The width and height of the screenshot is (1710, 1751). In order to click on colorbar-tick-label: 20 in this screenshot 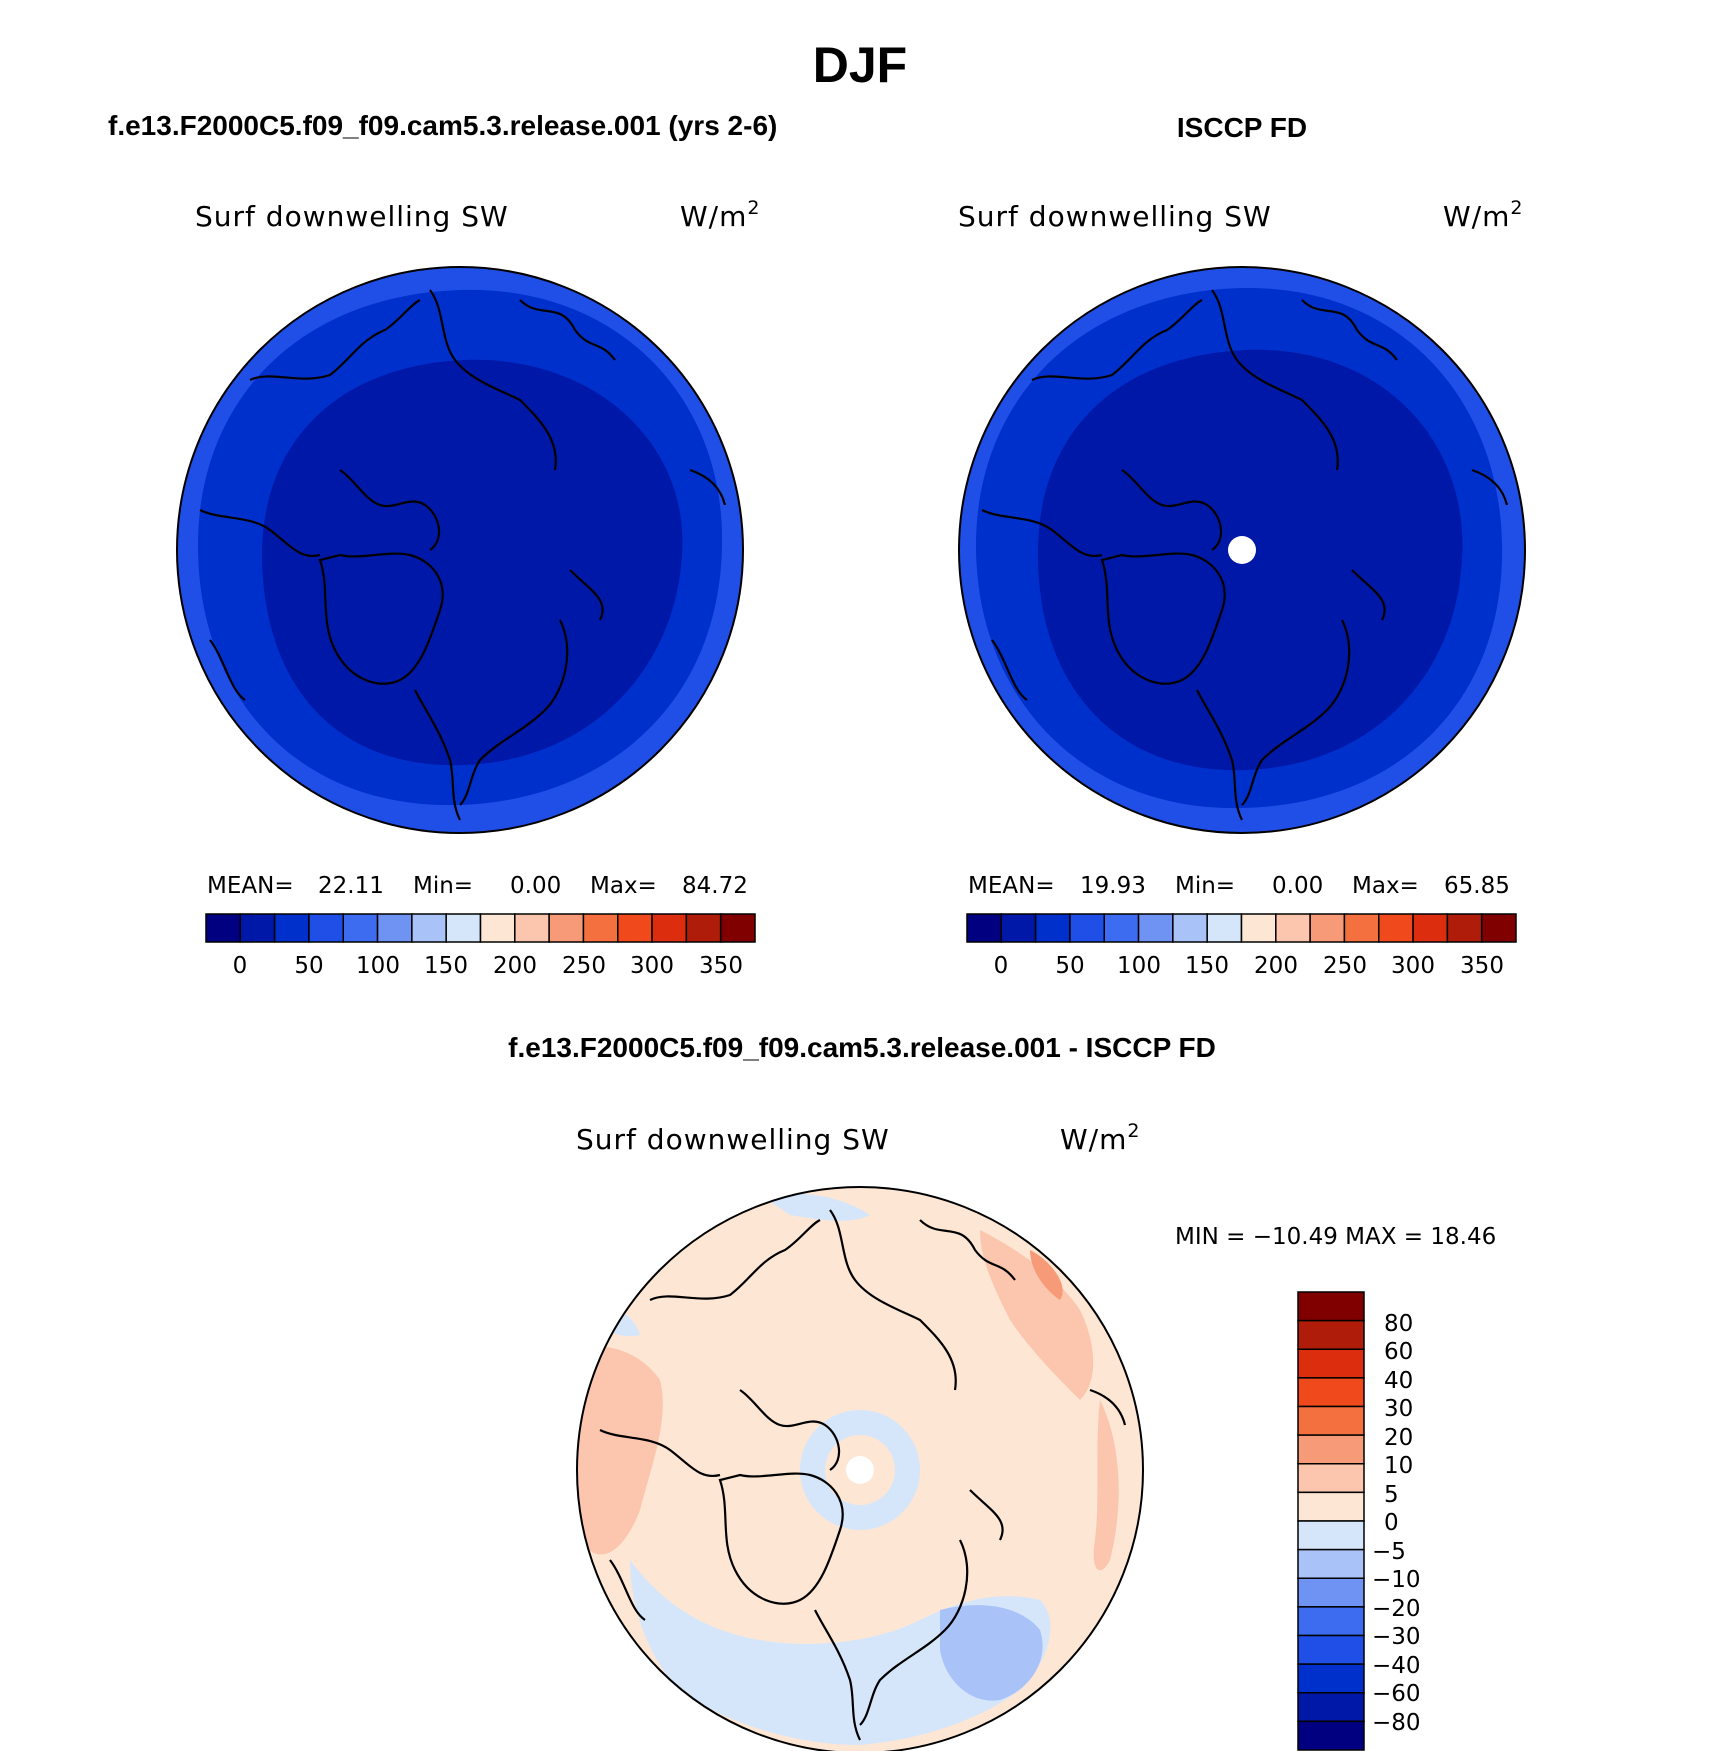, I will do `click(1398, 1438)`.